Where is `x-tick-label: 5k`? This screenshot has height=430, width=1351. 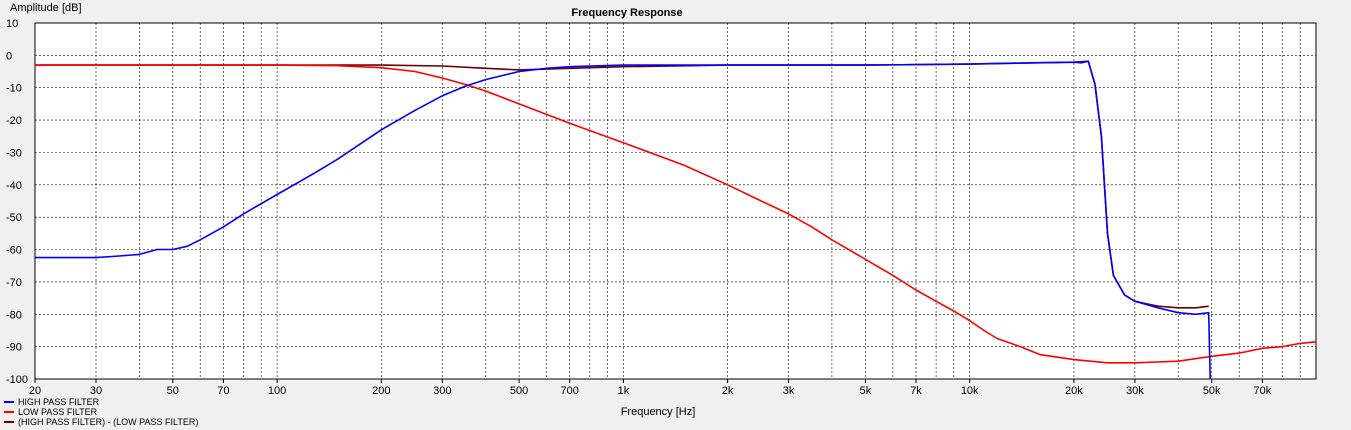
x-tick-label: 5k is located at coordinates (866, 391).